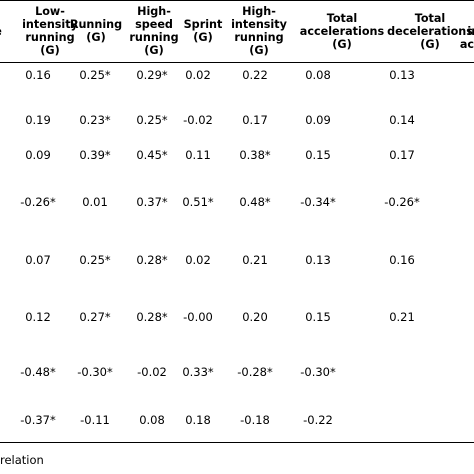 Image resolution: width=474 pixels, height=474 pixels. Describe the element at coordinates (198, 317) in the screenshot. I see `table-cell: -0.00` at that location.